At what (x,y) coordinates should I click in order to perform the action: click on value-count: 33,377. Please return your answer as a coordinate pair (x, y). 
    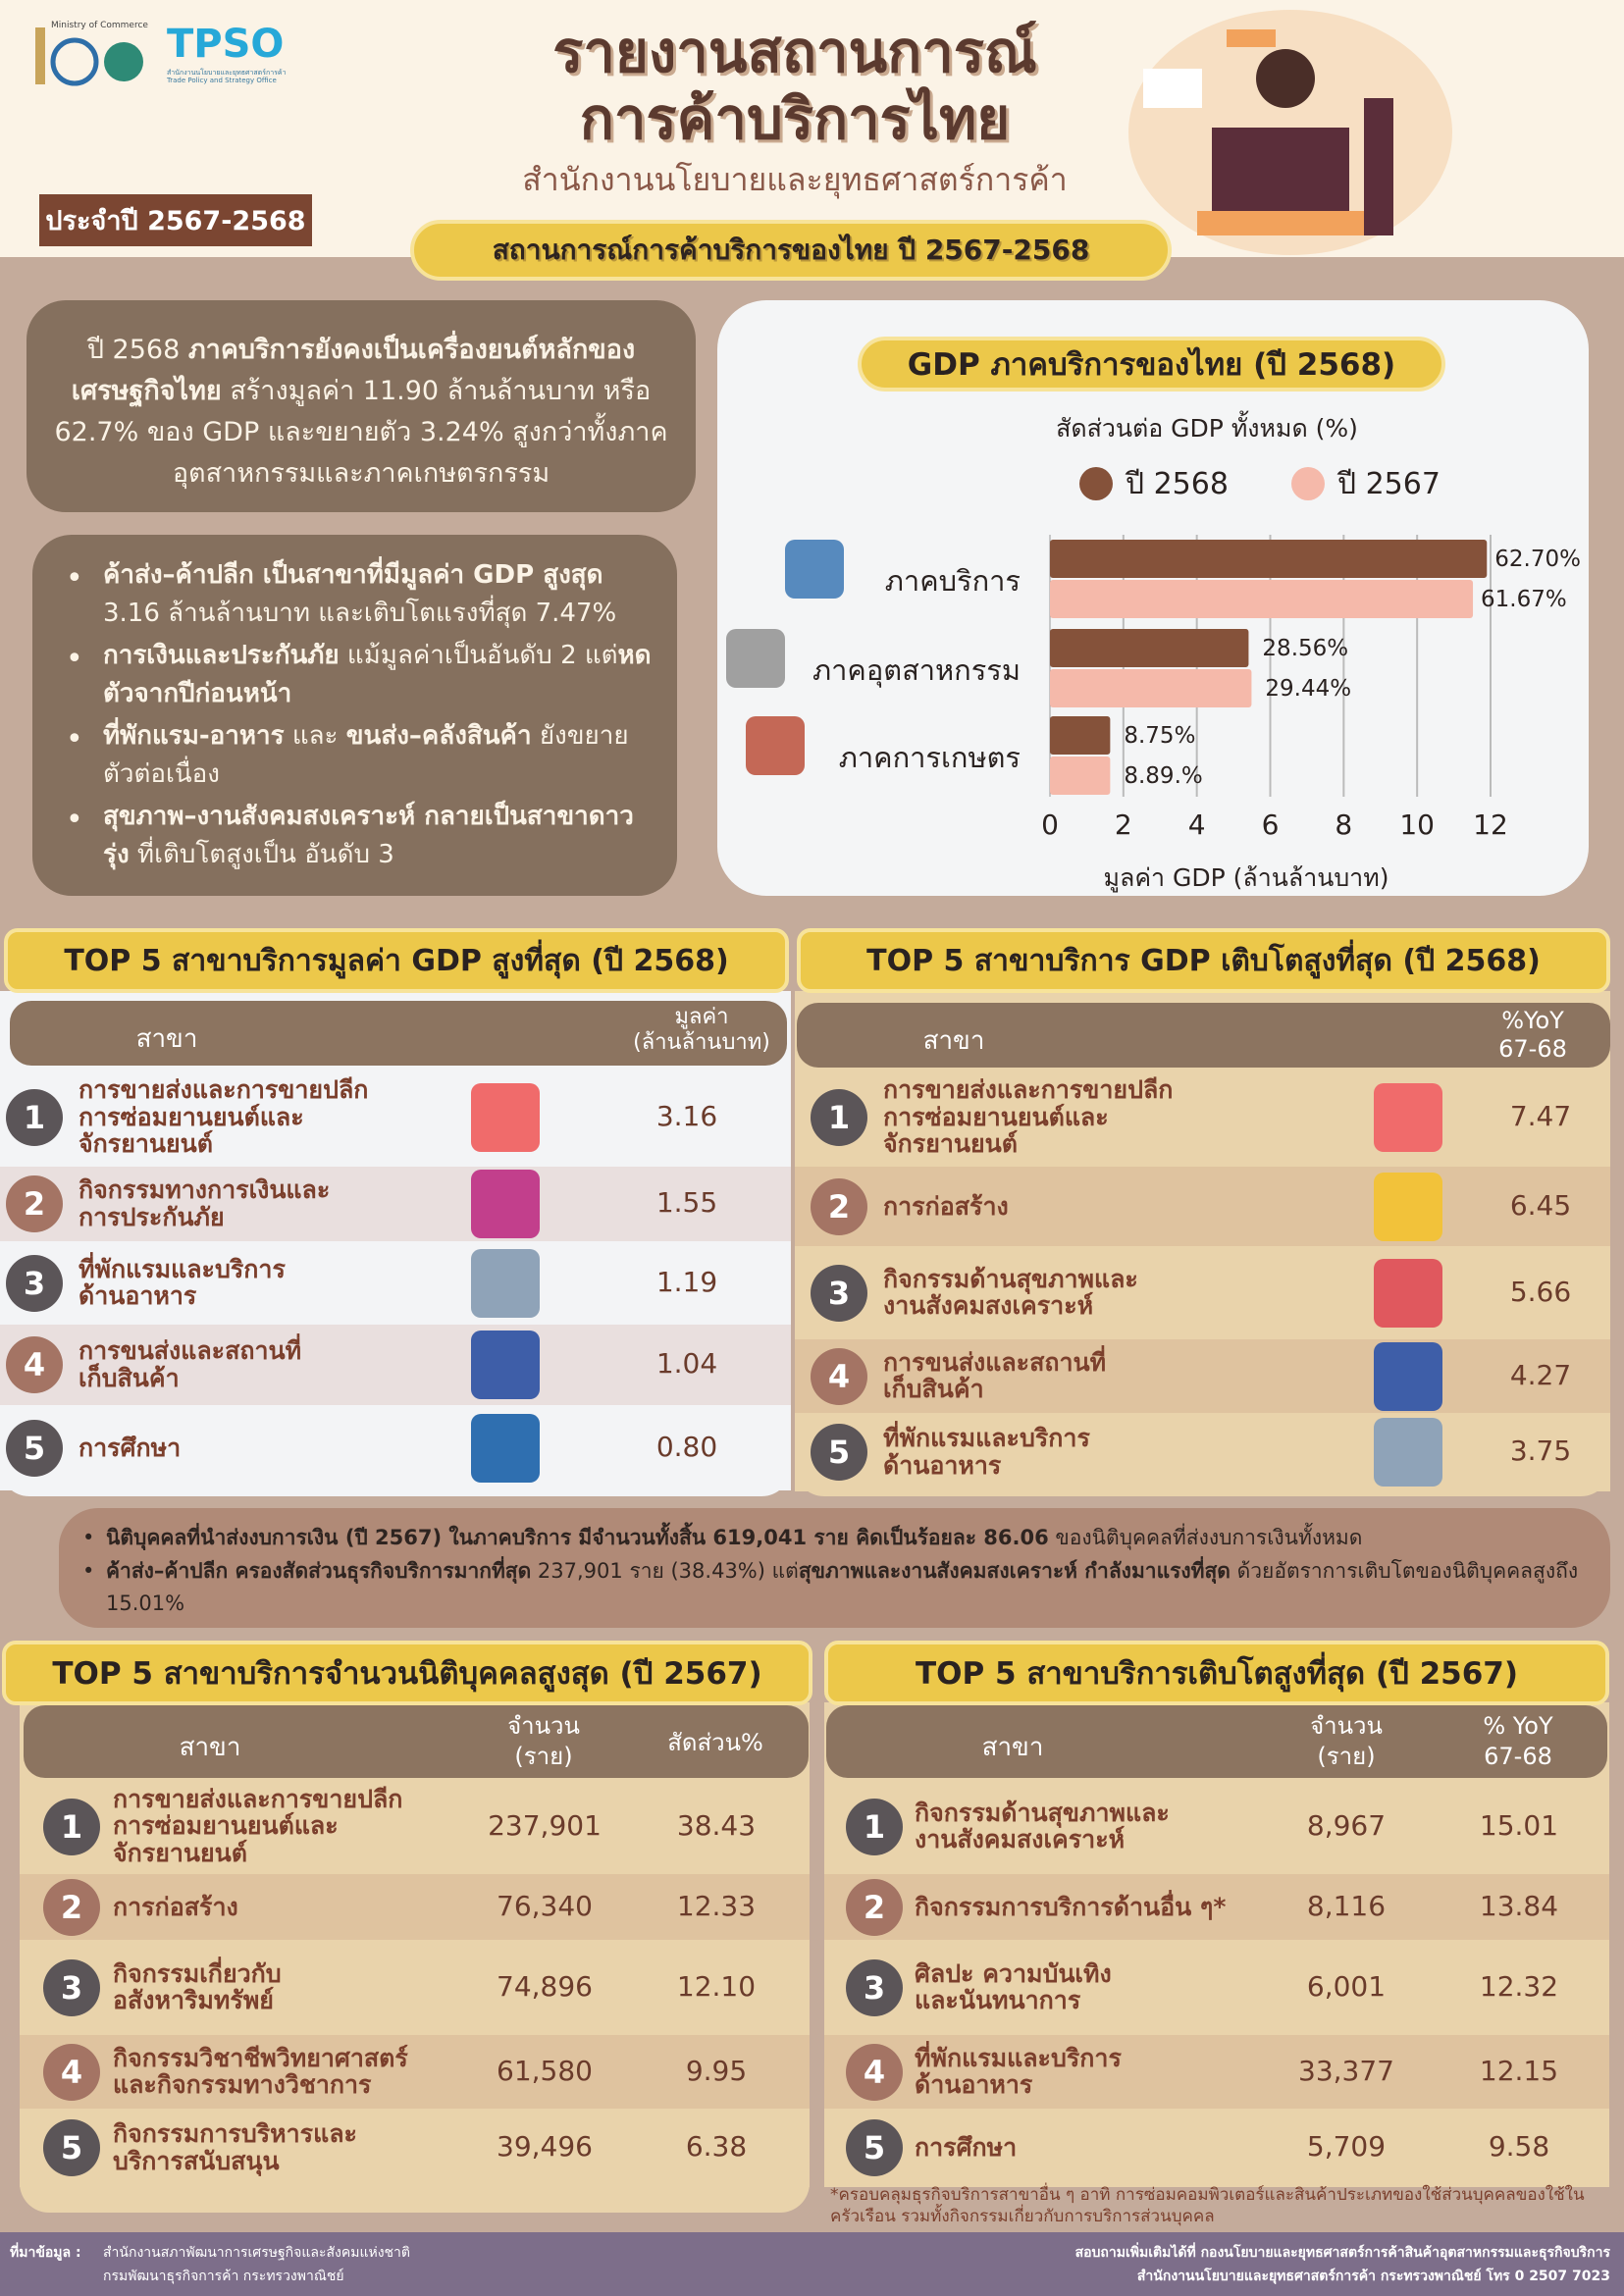
    Looking at the image, I should click on (1346, 2070).